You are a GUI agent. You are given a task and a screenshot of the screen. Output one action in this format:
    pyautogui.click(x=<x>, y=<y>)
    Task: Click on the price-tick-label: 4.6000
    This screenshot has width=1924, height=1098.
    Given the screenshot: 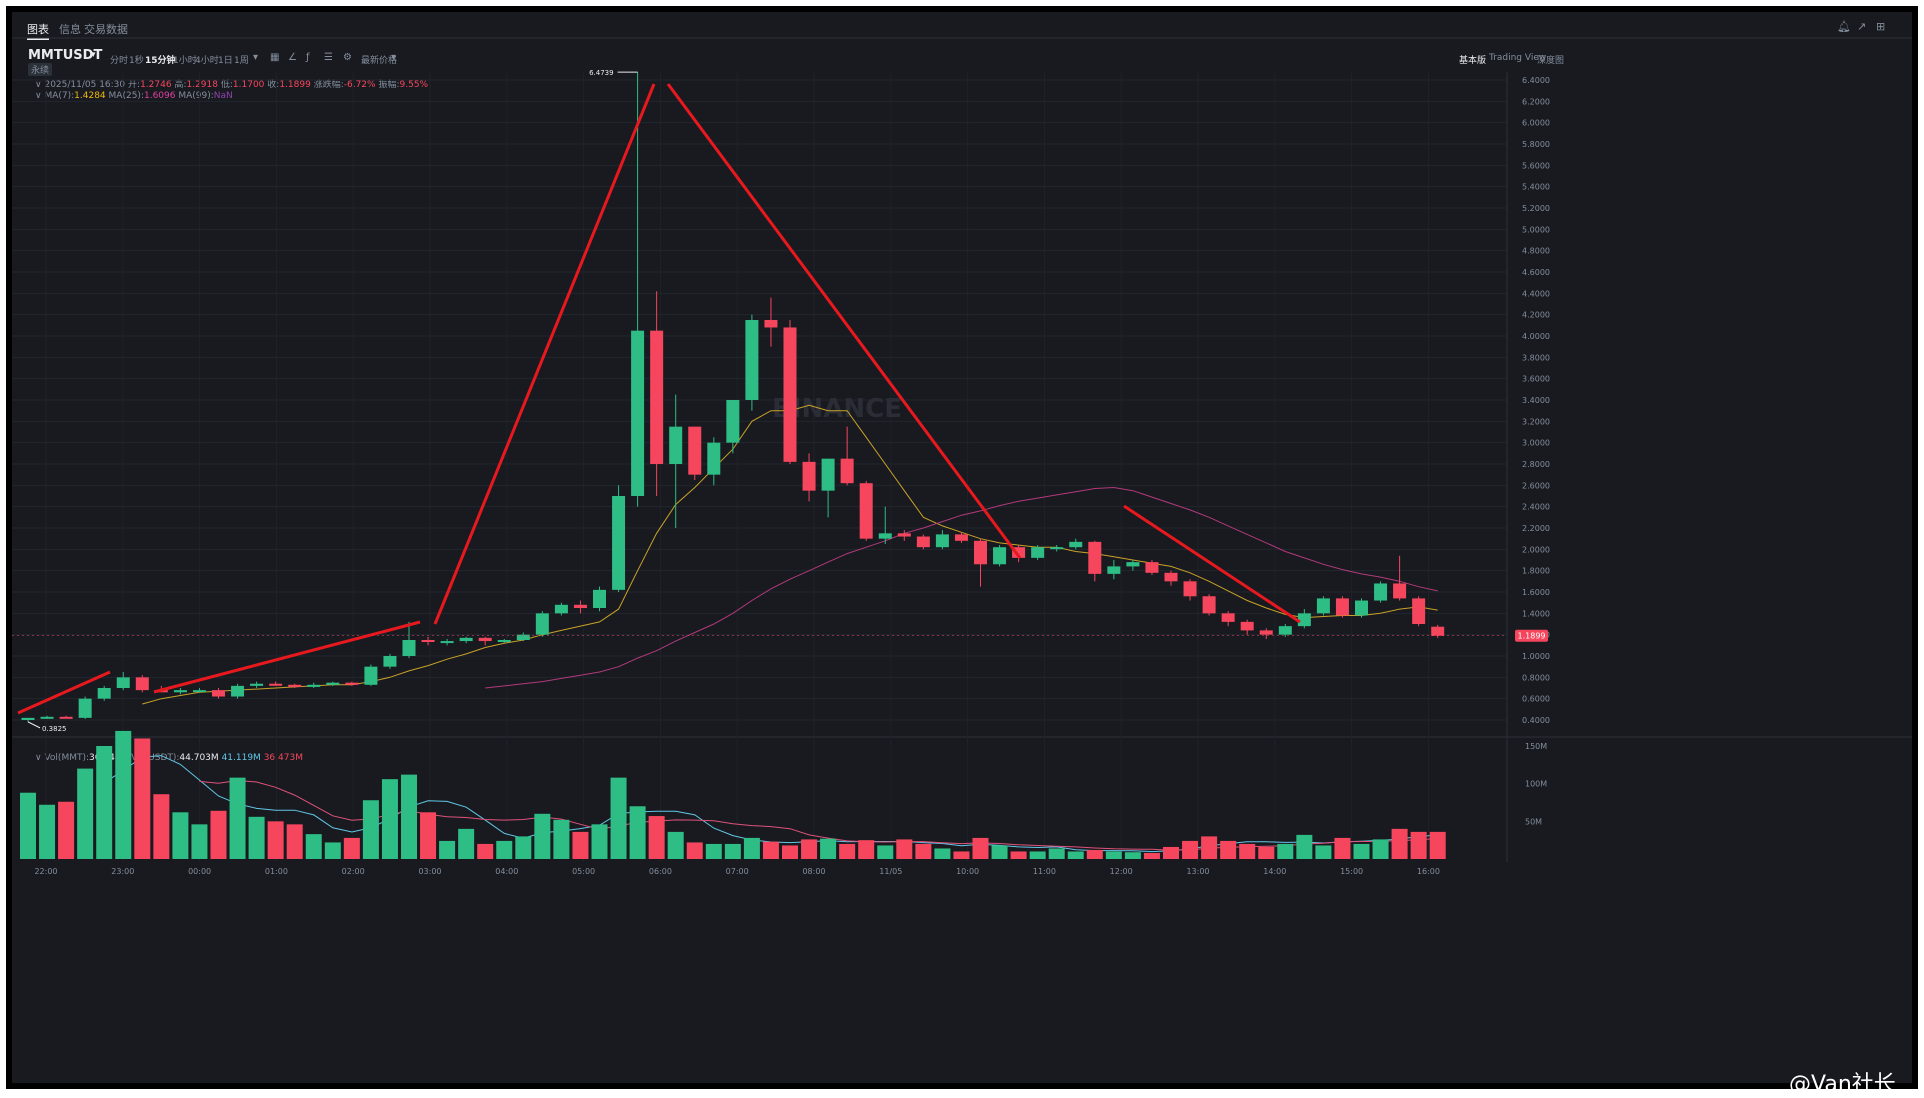 What is the action you would take?
    pyautogui.click(x=1536, y=272)
    